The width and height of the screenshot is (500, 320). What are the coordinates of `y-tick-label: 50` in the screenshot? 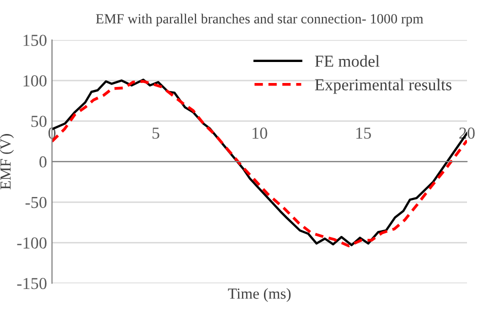 It's located at (39, 122).